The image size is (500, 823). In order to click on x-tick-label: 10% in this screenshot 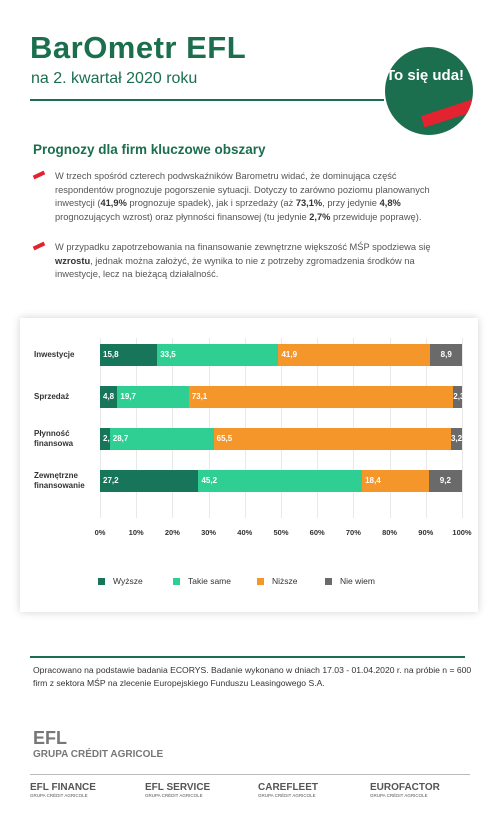, I will do `click(136, 532)`.